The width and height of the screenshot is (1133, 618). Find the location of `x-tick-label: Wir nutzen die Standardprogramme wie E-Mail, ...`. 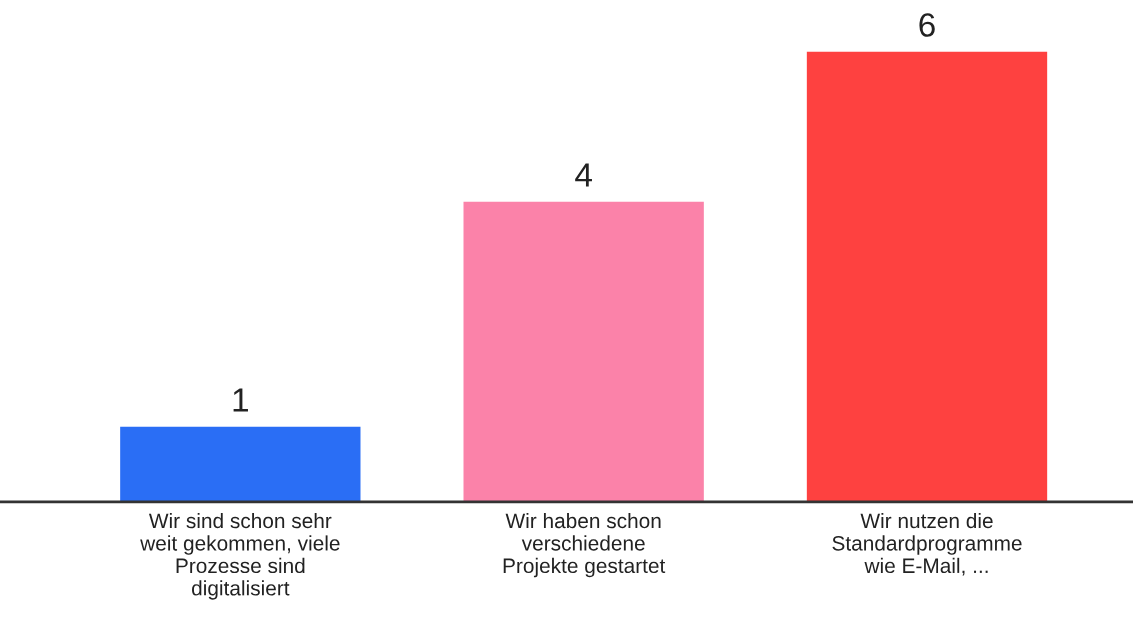

x-tick-label: Wir nutzen die Standardprogramme wie E-Mail, ... is located at coordinates (927, 544).